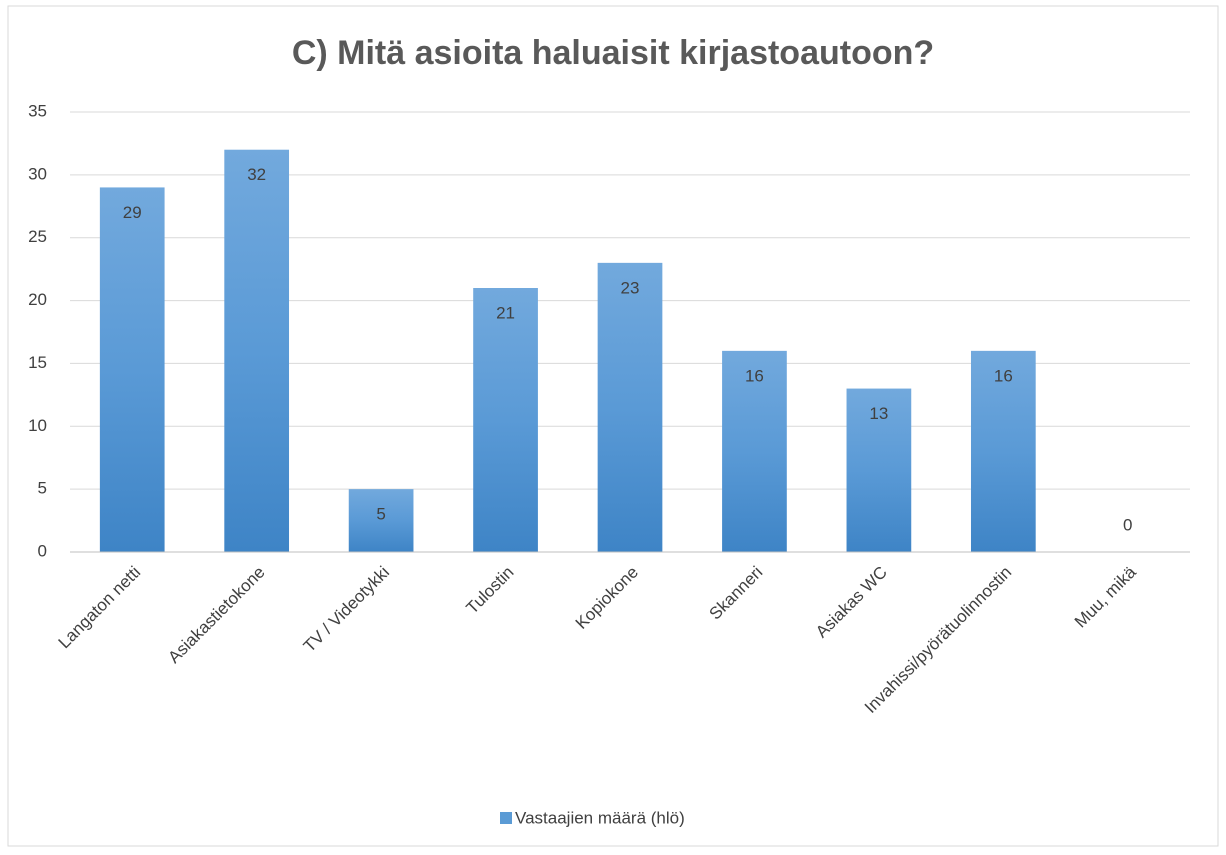 The image size is (1226, 855). Describe the element at coordinates (256, 174) in the screenshot. I see `data-label: 32` at that location.